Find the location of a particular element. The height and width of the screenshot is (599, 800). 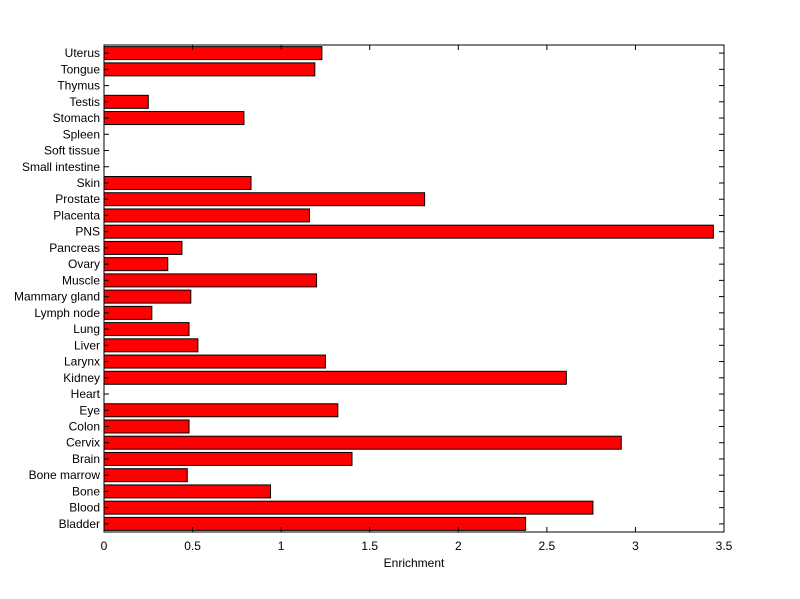

x-tick-label-6: 3 is located at coordinates (635, 546).